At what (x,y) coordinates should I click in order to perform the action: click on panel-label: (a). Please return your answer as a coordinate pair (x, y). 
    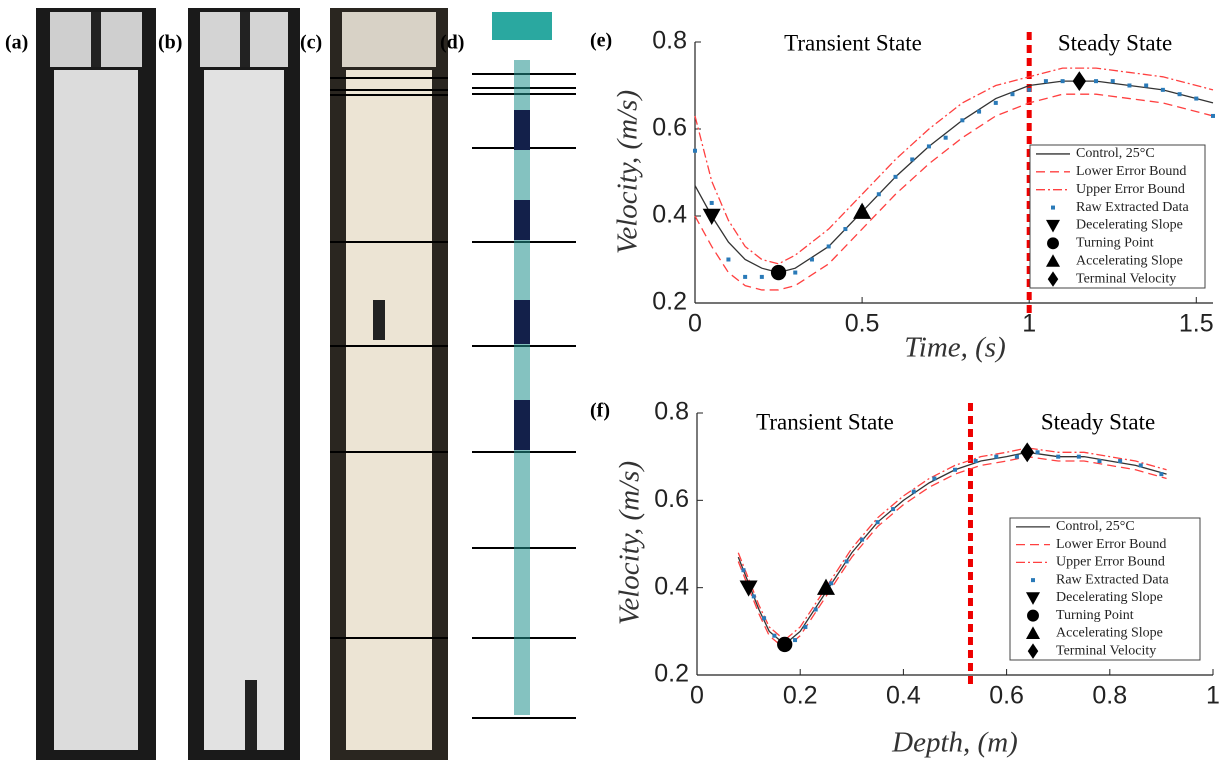
    Looking at the image, I should click on (16, 43).